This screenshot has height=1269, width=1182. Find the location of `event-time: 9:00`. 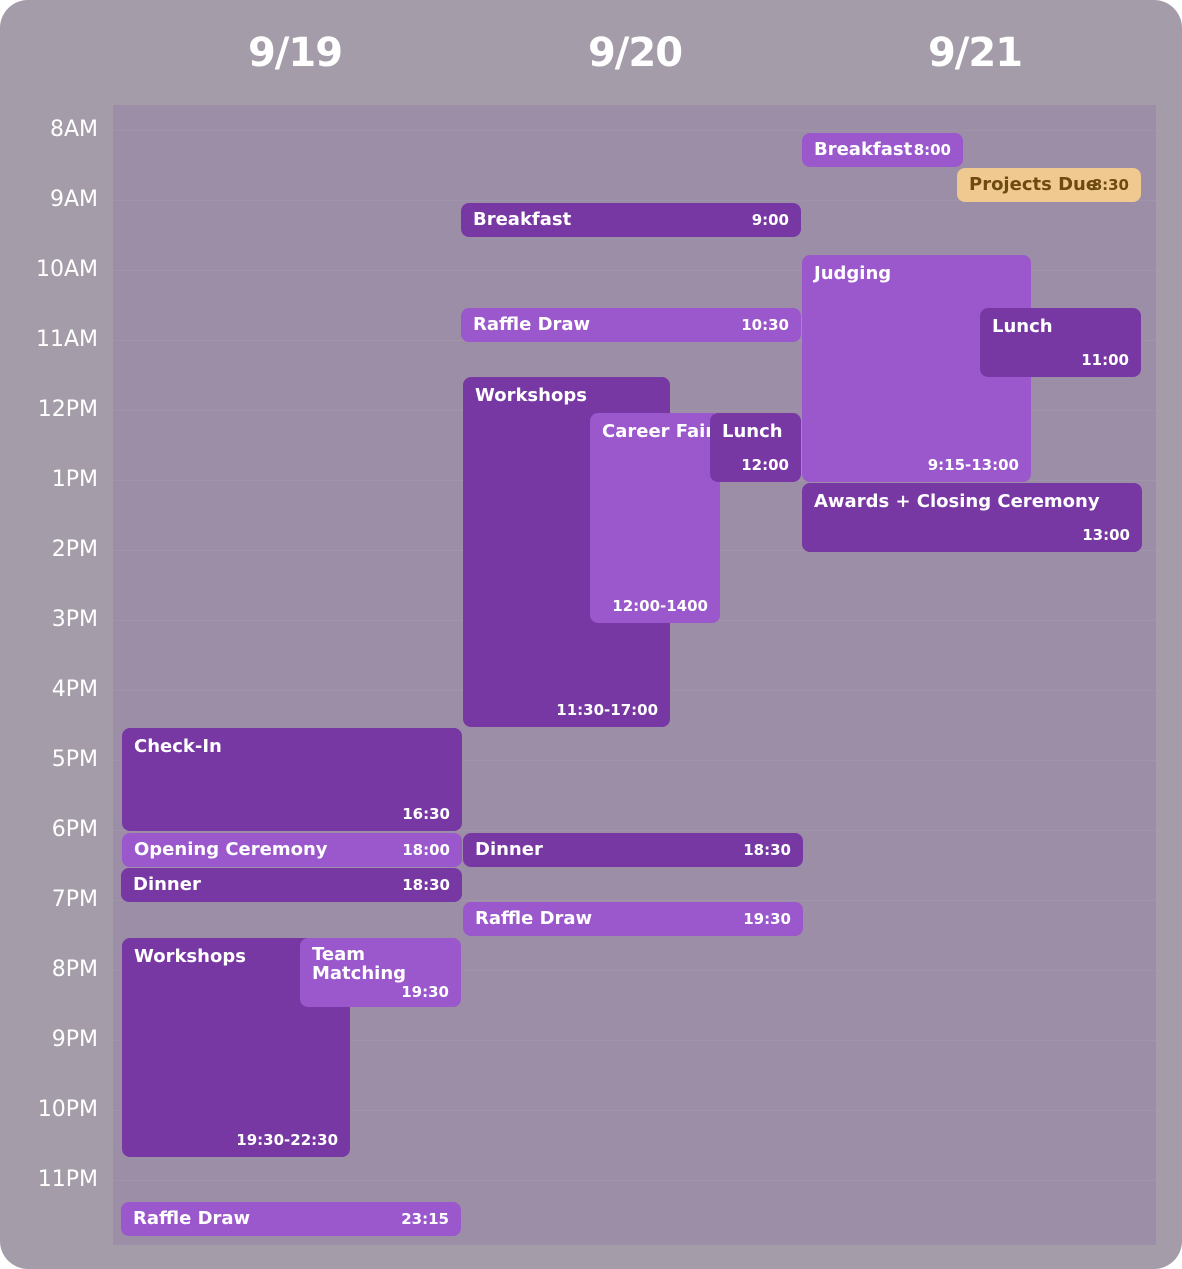

event-time: 9:00 is located at coordinates (770, 220).